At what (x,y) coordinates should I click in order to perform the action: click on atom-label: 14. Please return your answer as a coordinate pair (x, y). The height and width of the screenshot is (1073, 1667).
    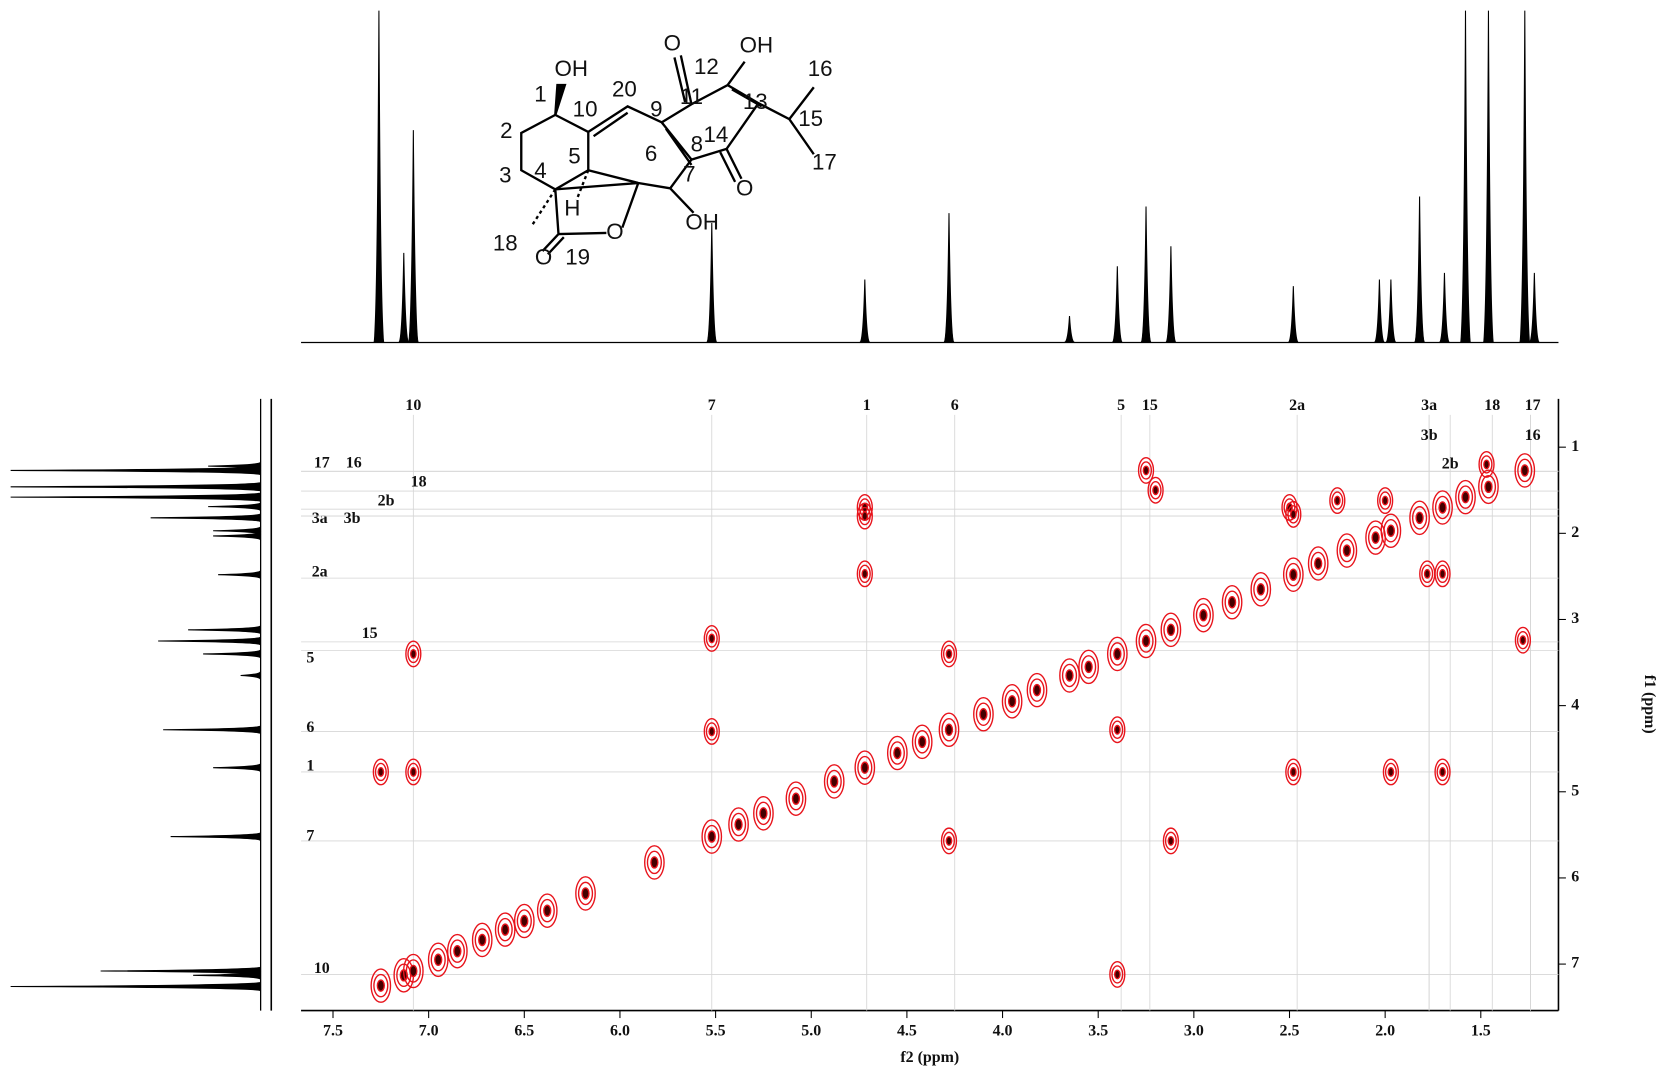
    Looking at the image, I should click on (716, 134).